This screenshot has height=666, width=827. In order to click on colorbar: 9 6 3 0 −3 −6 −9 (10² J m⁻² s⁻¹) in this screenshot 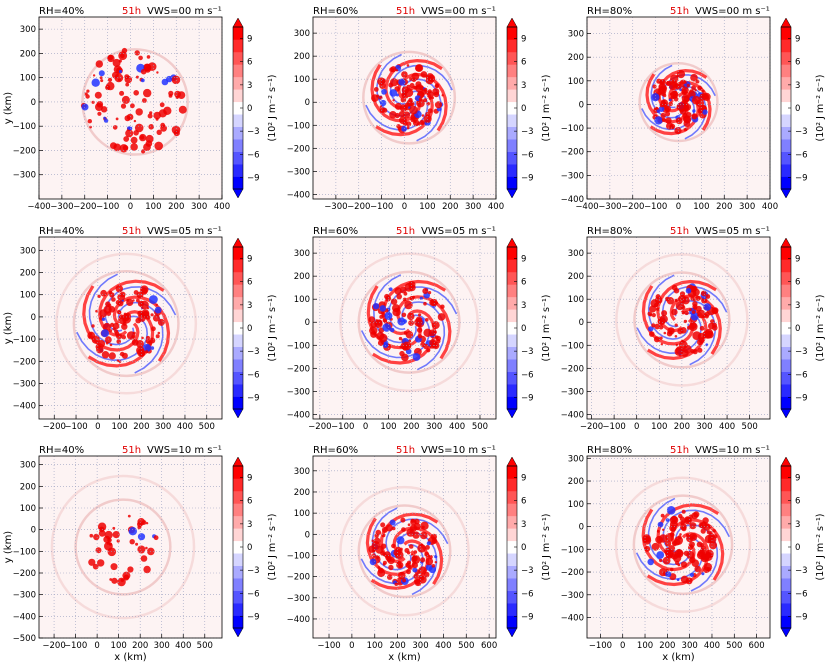, I will do `click(803, 328)`.